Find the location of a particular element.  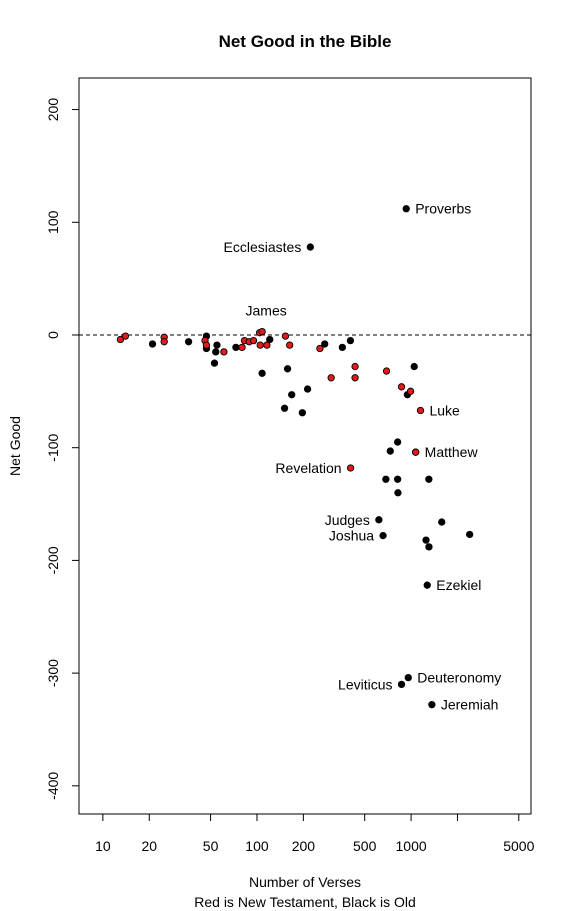

point-label-ezekiel: Ezekiel is located at coordinates (458, 585).